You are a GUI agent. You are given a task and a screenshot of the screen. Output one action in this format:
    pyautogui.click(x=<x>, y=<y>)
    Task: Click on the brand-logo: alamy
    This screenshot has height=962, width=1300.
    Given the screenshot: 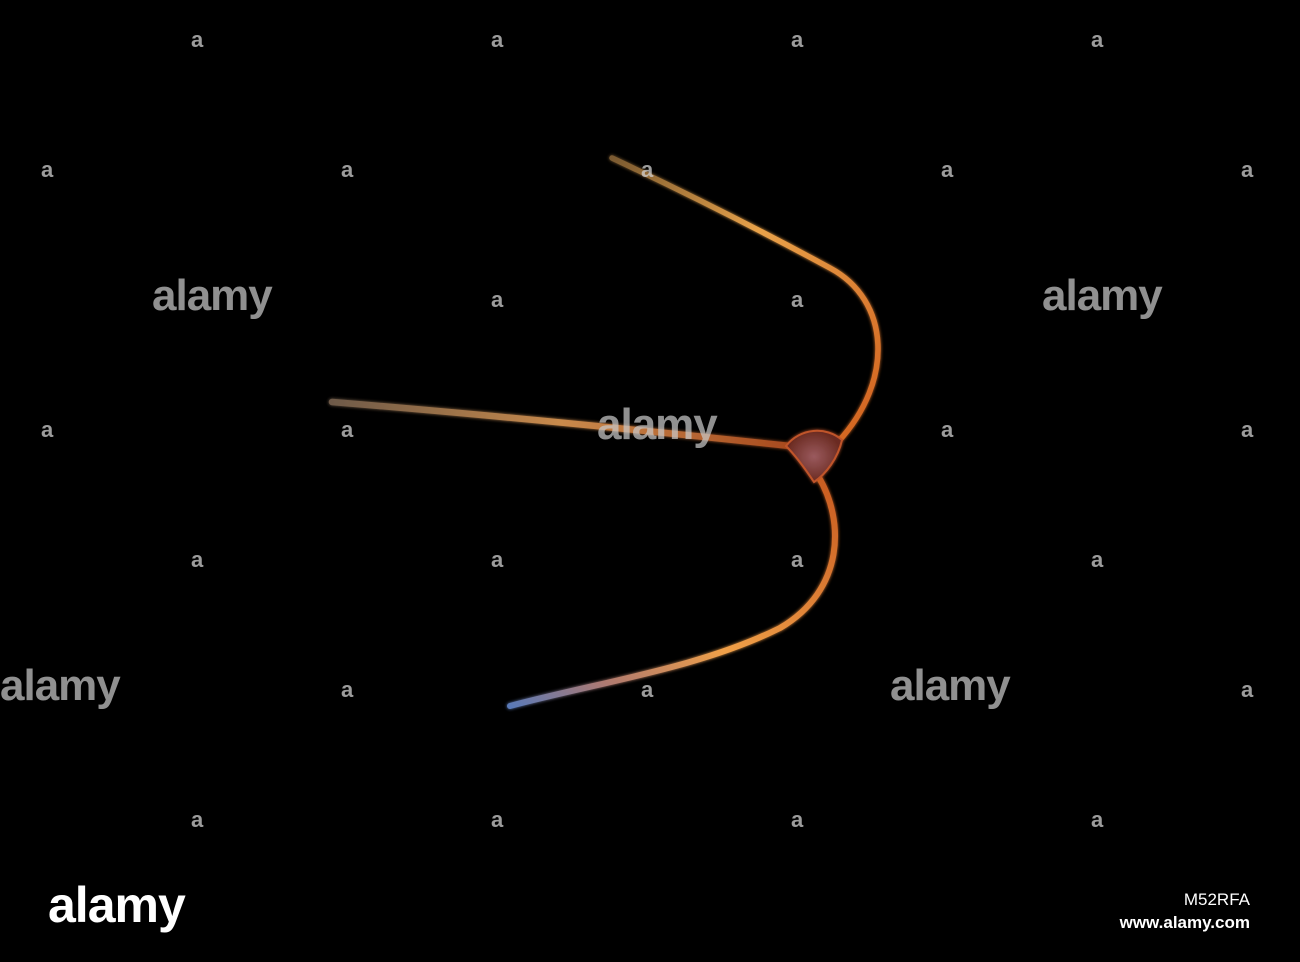 What is the action you would take?
    pyautogui.click(x=117, y=905)
    